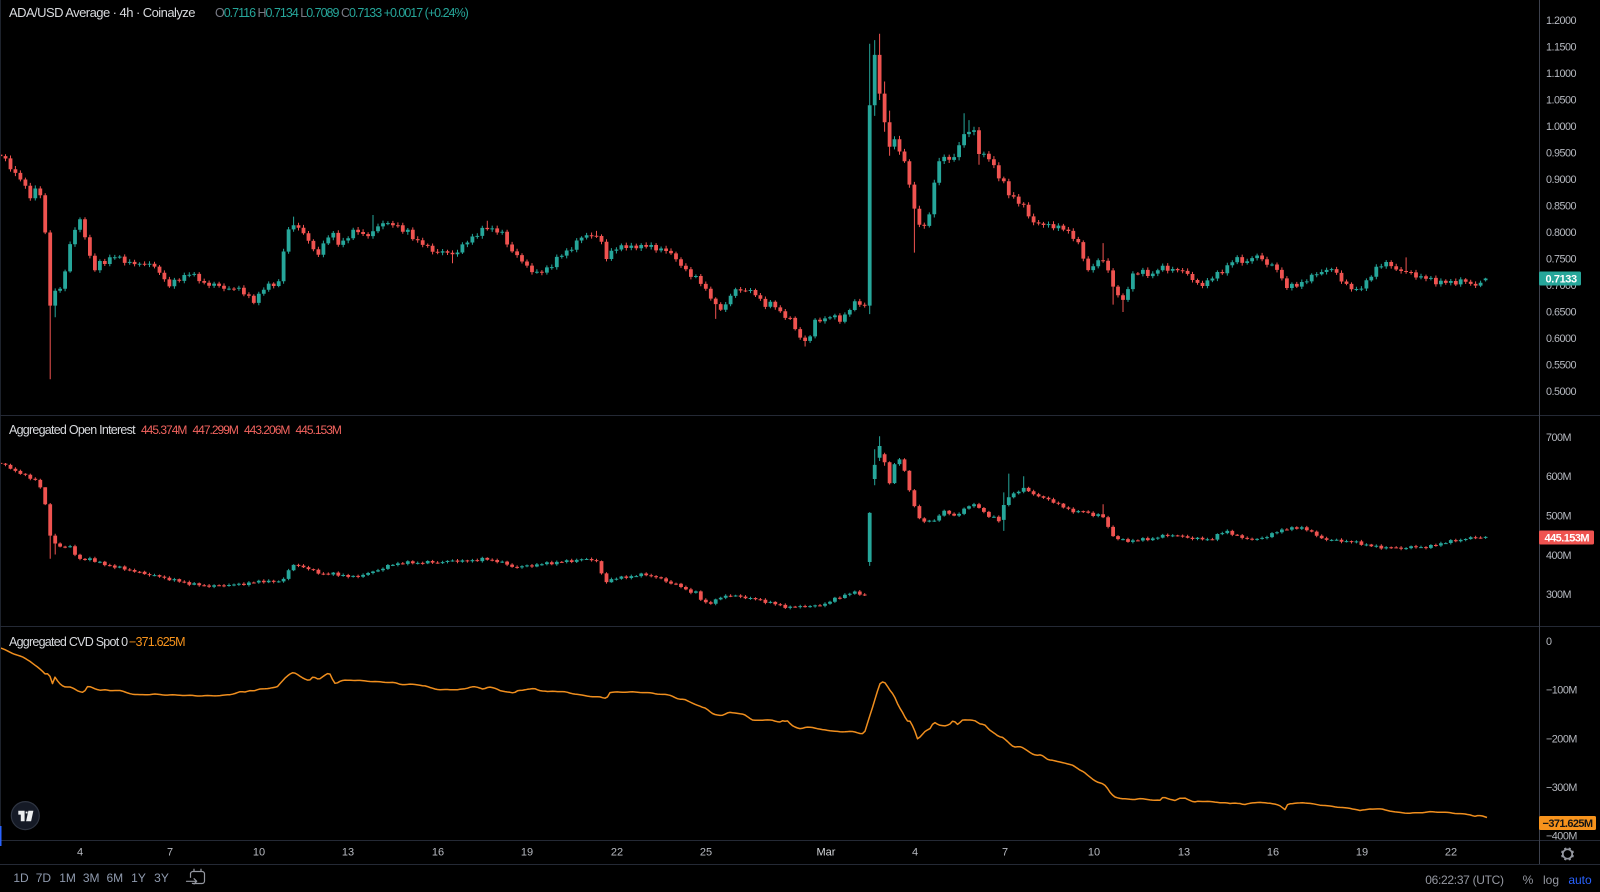  I want to click on svg-text: 6M, so click(114, 878).